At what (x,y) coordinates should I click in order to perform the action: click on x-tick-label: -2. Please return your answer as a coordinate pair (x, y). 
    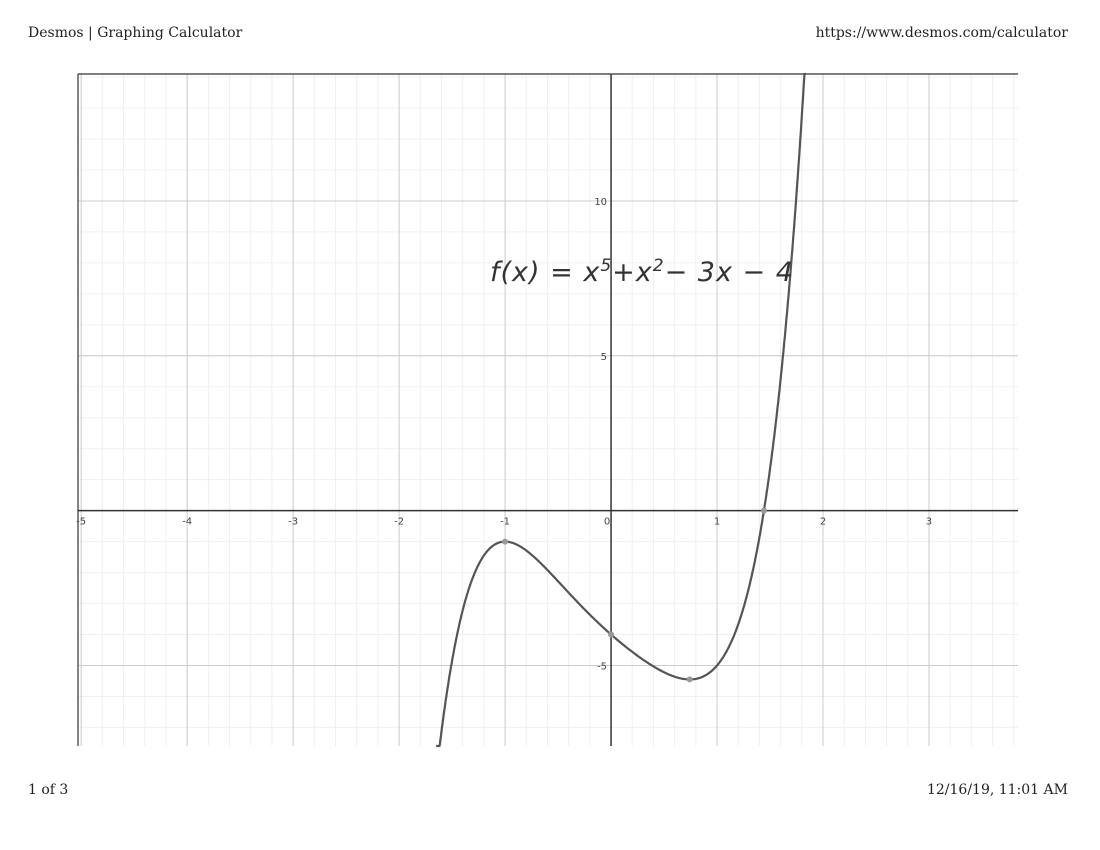
    Looking at the image, I should click on (399, 522).